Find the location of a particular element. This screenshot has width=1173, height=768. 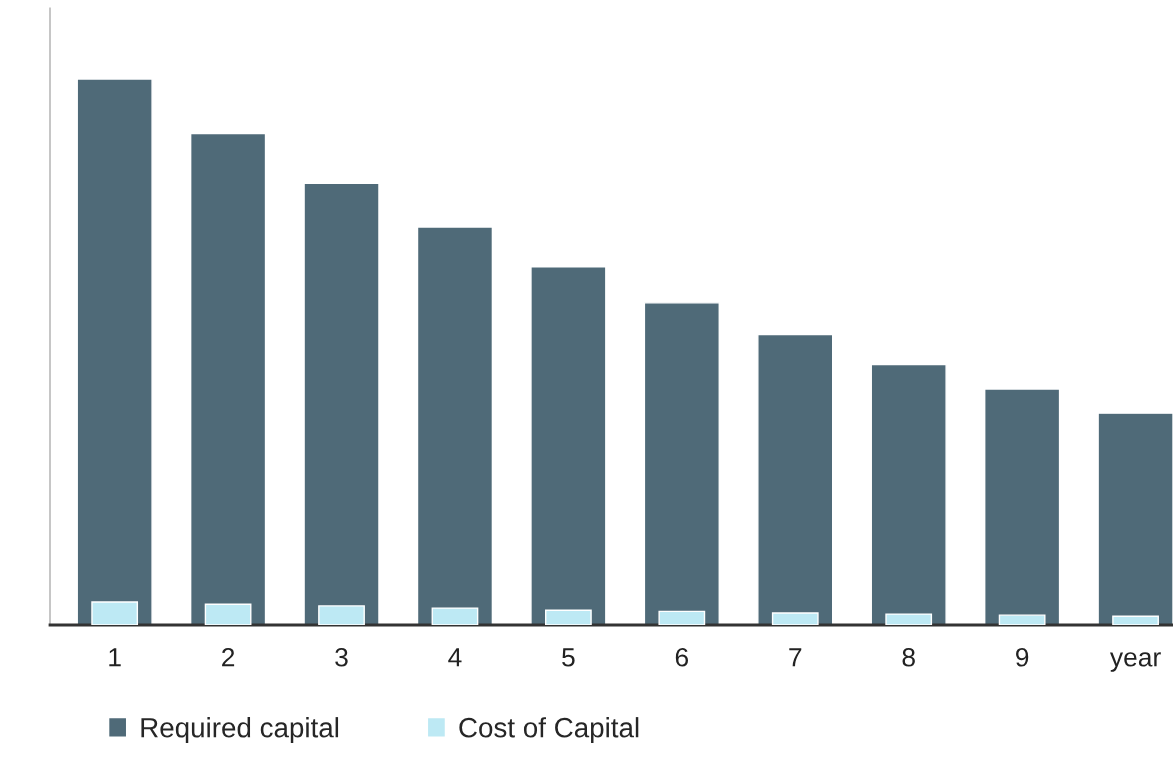

x-tick-label: 7 is located at coordinates (795, 657).